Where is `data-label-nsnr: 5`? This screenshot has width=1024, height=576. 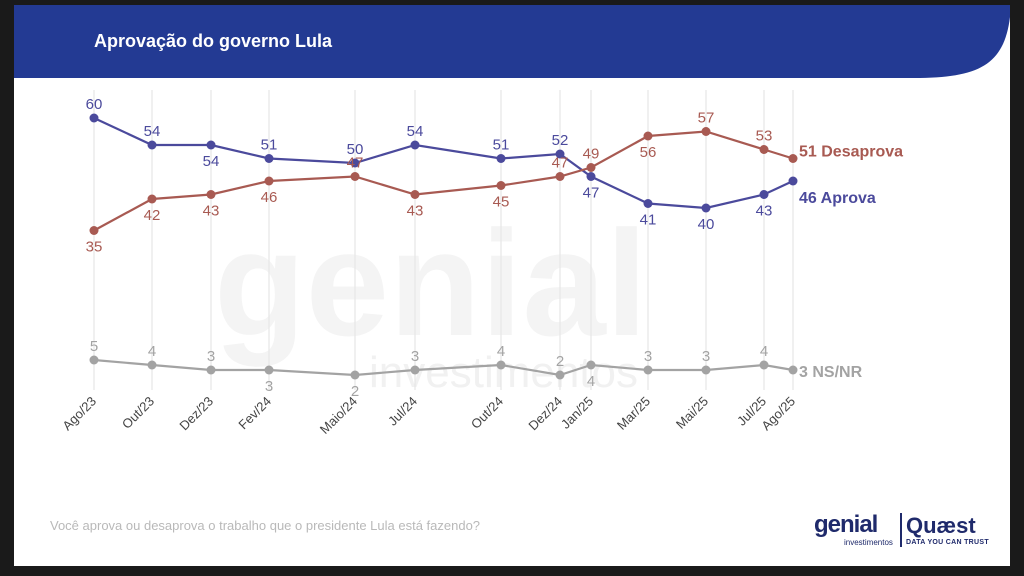 data-label-nsnr: 5 is located at coordinates (94, 346).